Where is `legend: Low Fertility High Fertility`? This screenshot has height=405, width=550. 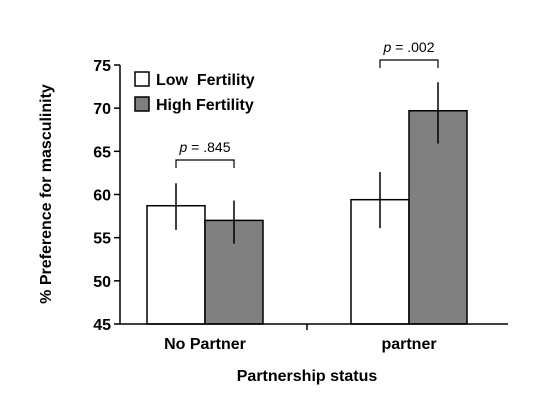
legend: Low Fertility High Fertility is located at coordinates (194, 92).